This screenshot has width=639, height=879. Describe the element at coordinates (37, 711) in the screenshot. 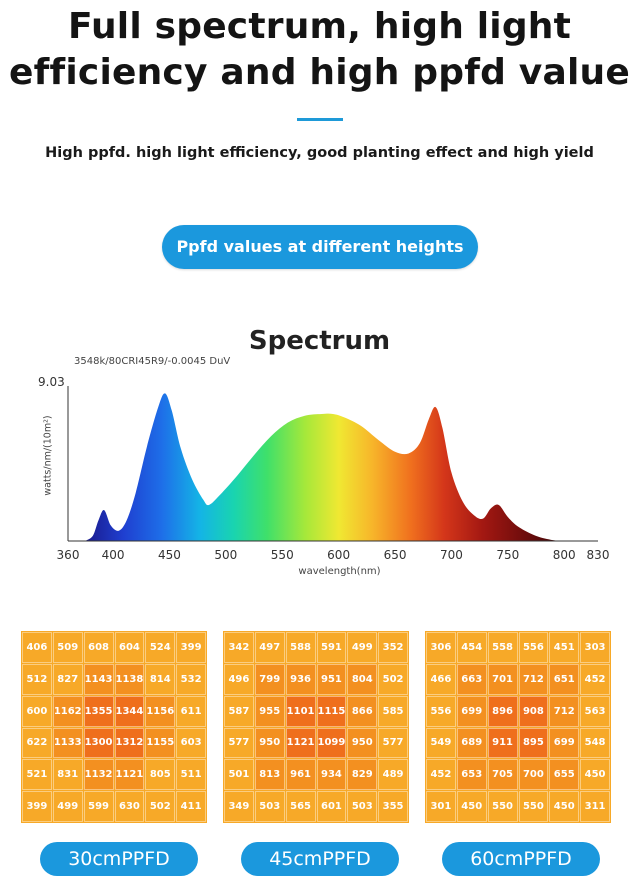

I see `ppfd-cell: 600` at that location.